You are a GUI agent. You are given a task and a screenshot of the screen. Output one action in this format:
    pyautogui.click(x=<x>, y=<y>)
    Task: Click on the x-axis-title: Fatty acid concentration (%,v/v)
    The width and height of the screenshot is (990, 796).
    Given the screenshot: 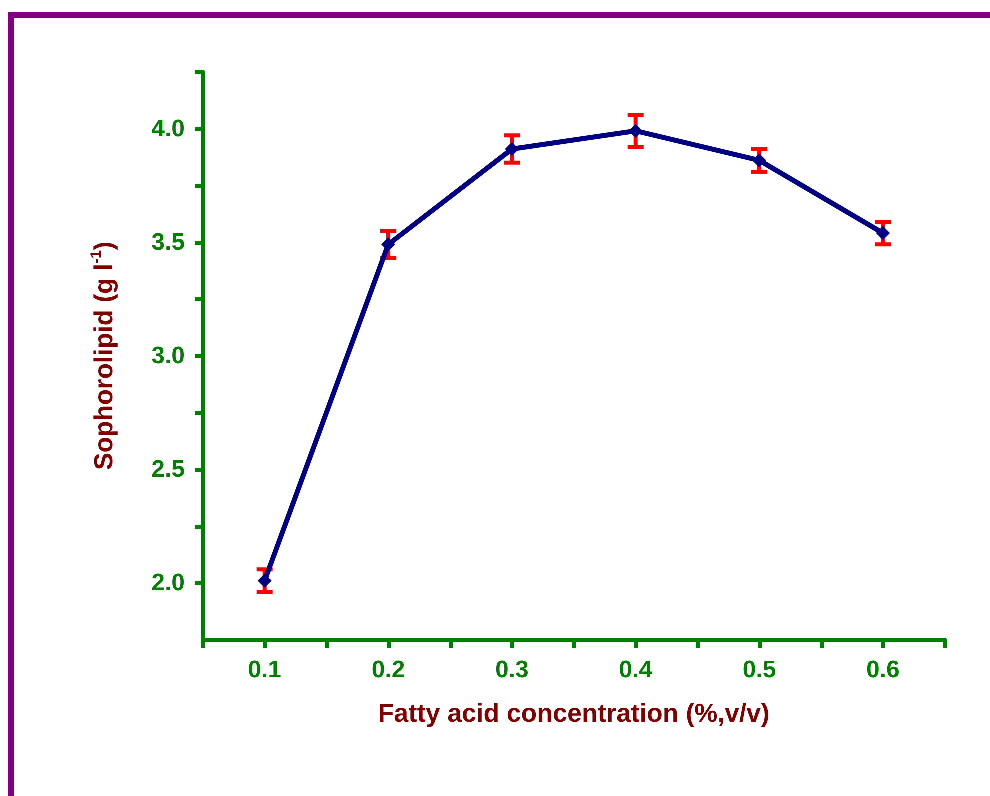 What is the action you would take?
    pyautogui.click(x=574, y=713)
    